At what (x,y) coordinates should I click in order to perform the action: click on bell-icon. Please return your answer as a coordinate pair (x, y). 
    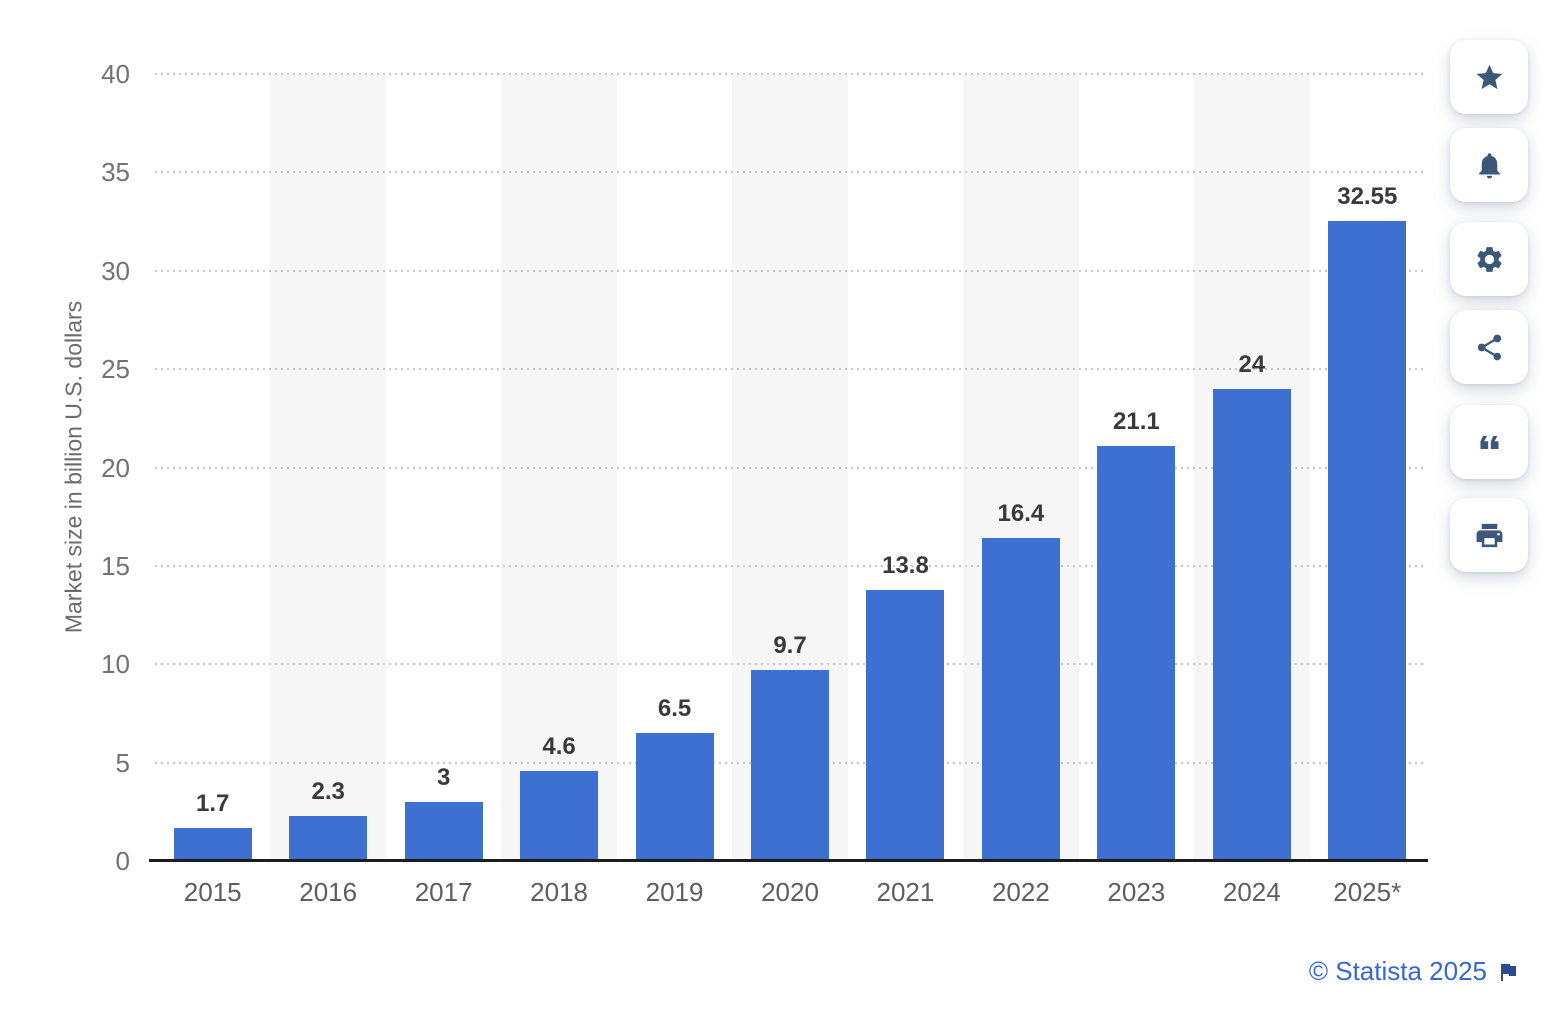
    Looking at the image, I should click on (1489, 165).